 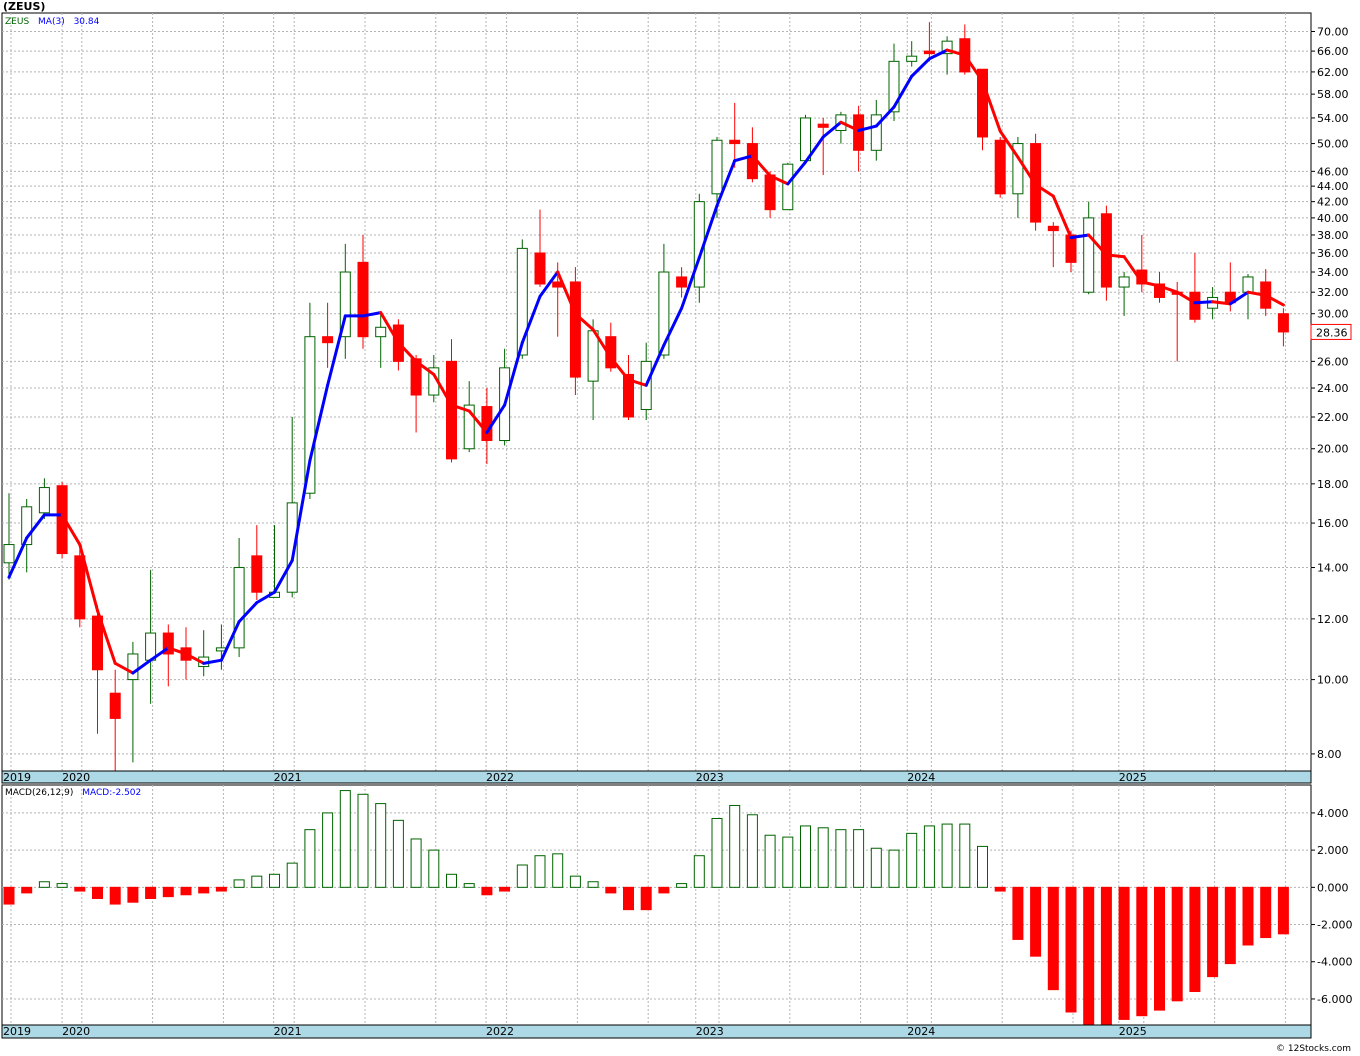 I want to click on macd-y-axis: 4.000 2.000 0.000 -2.000 -4.000 -6.000, so click(x=1331, y=906).